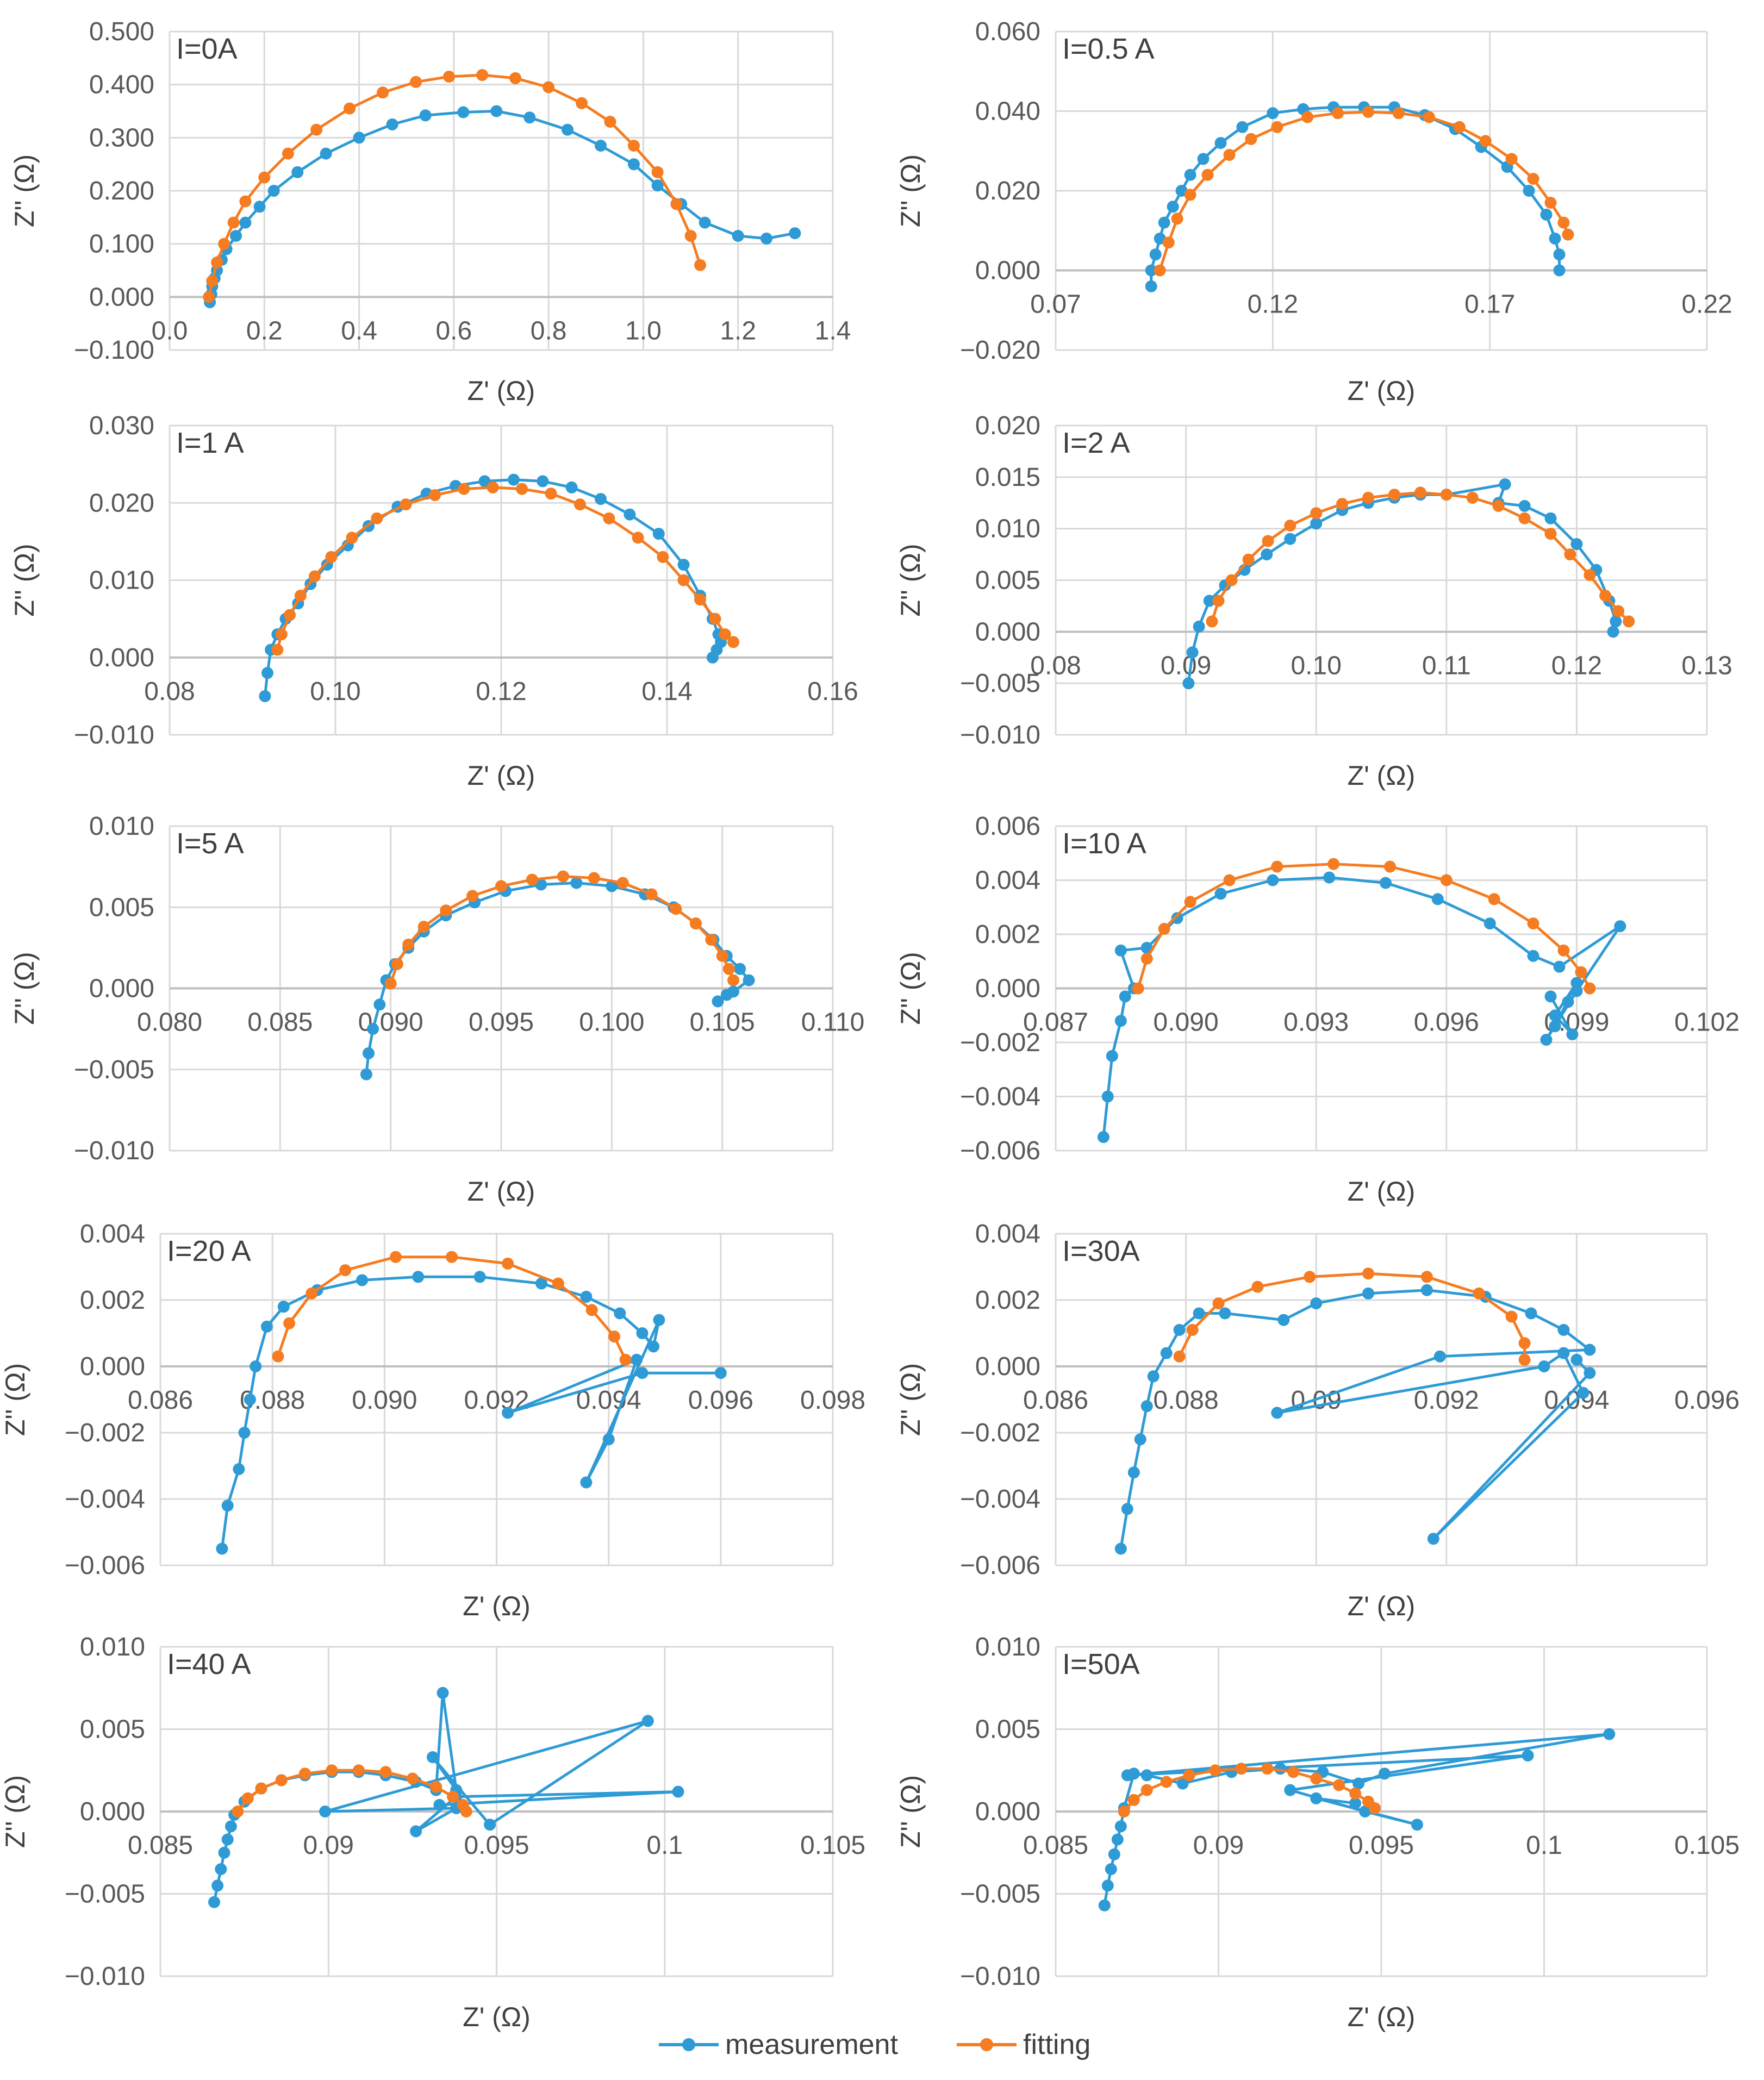 This screenshot has height=2080, width=1764. Describe the element at coordinates (122, 32) in the screenshot. I see `y-tick-label: 0.500` at that location.